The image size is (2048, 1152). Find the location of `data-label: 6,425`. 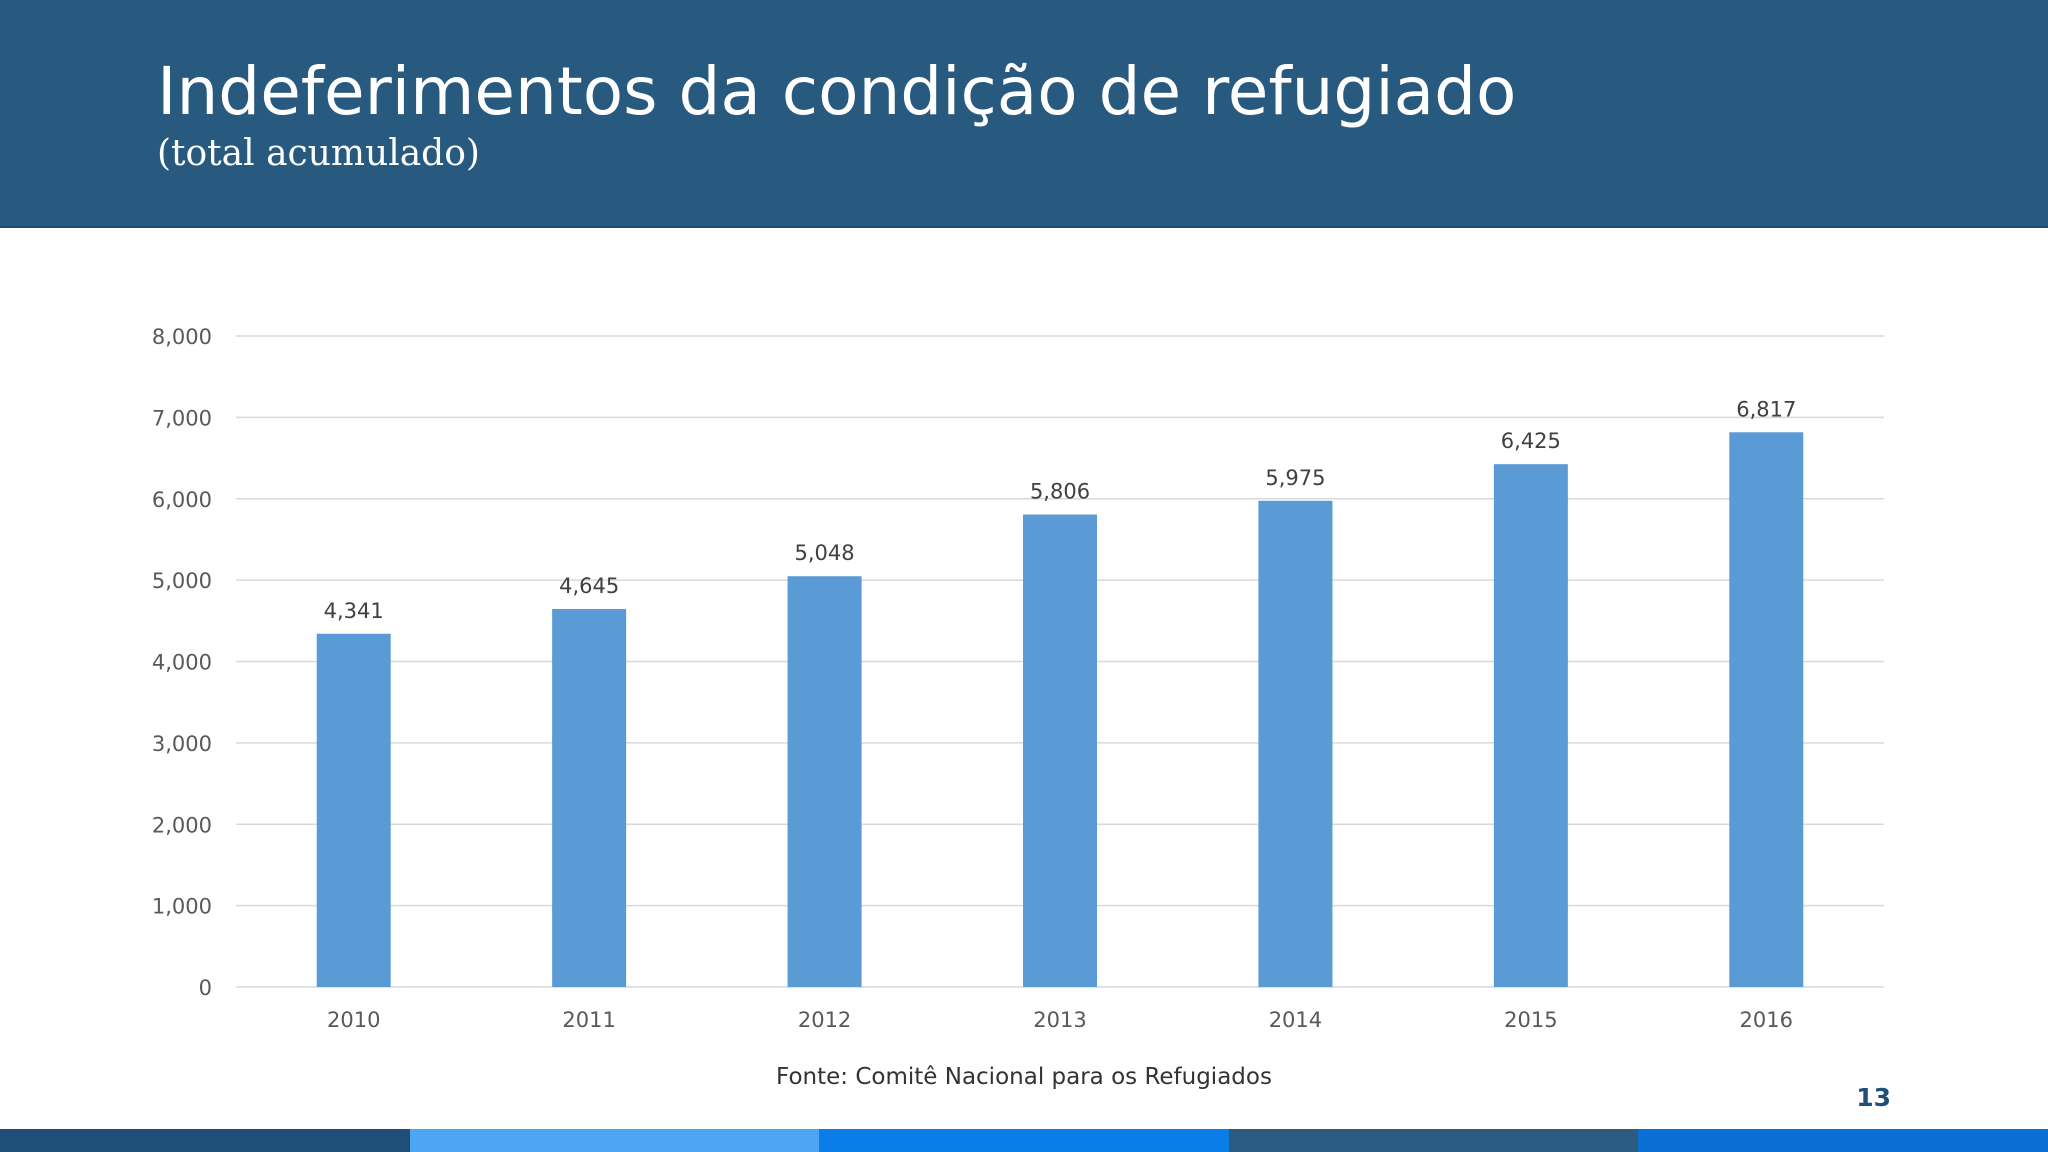

data-label: 6,425 is located at coordinates (1531, 441).